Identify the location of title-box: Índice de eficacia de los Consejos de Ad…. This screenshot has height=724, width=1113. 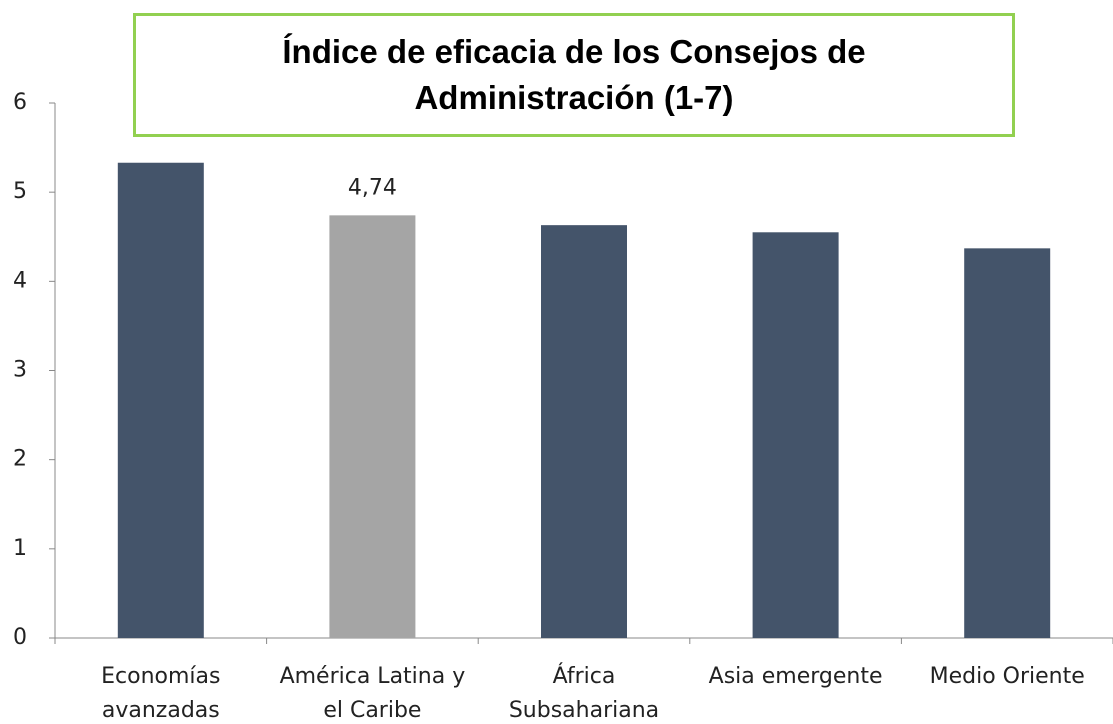
(574, 75).